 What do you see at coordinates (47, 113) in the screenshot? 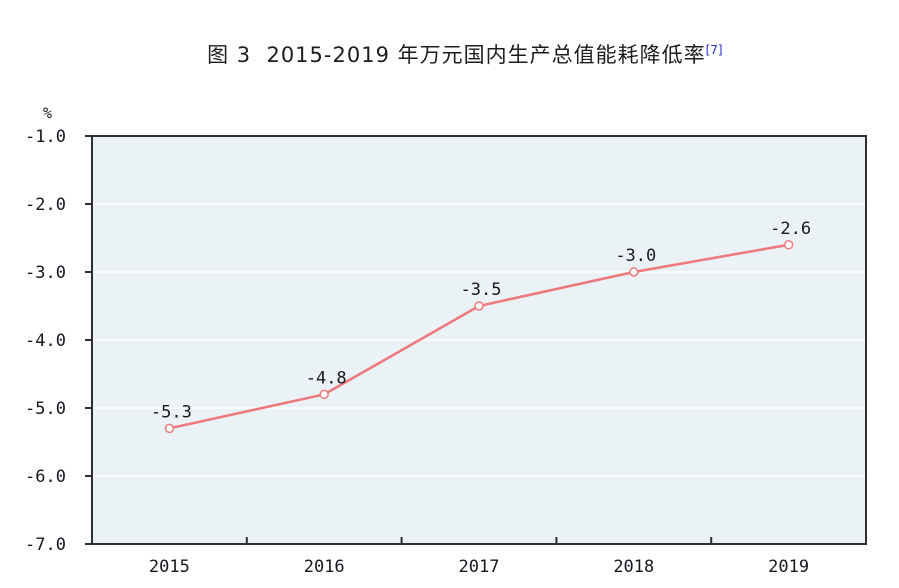
I see `y-axis-unit-label: %` at bounding box center [47, 113].